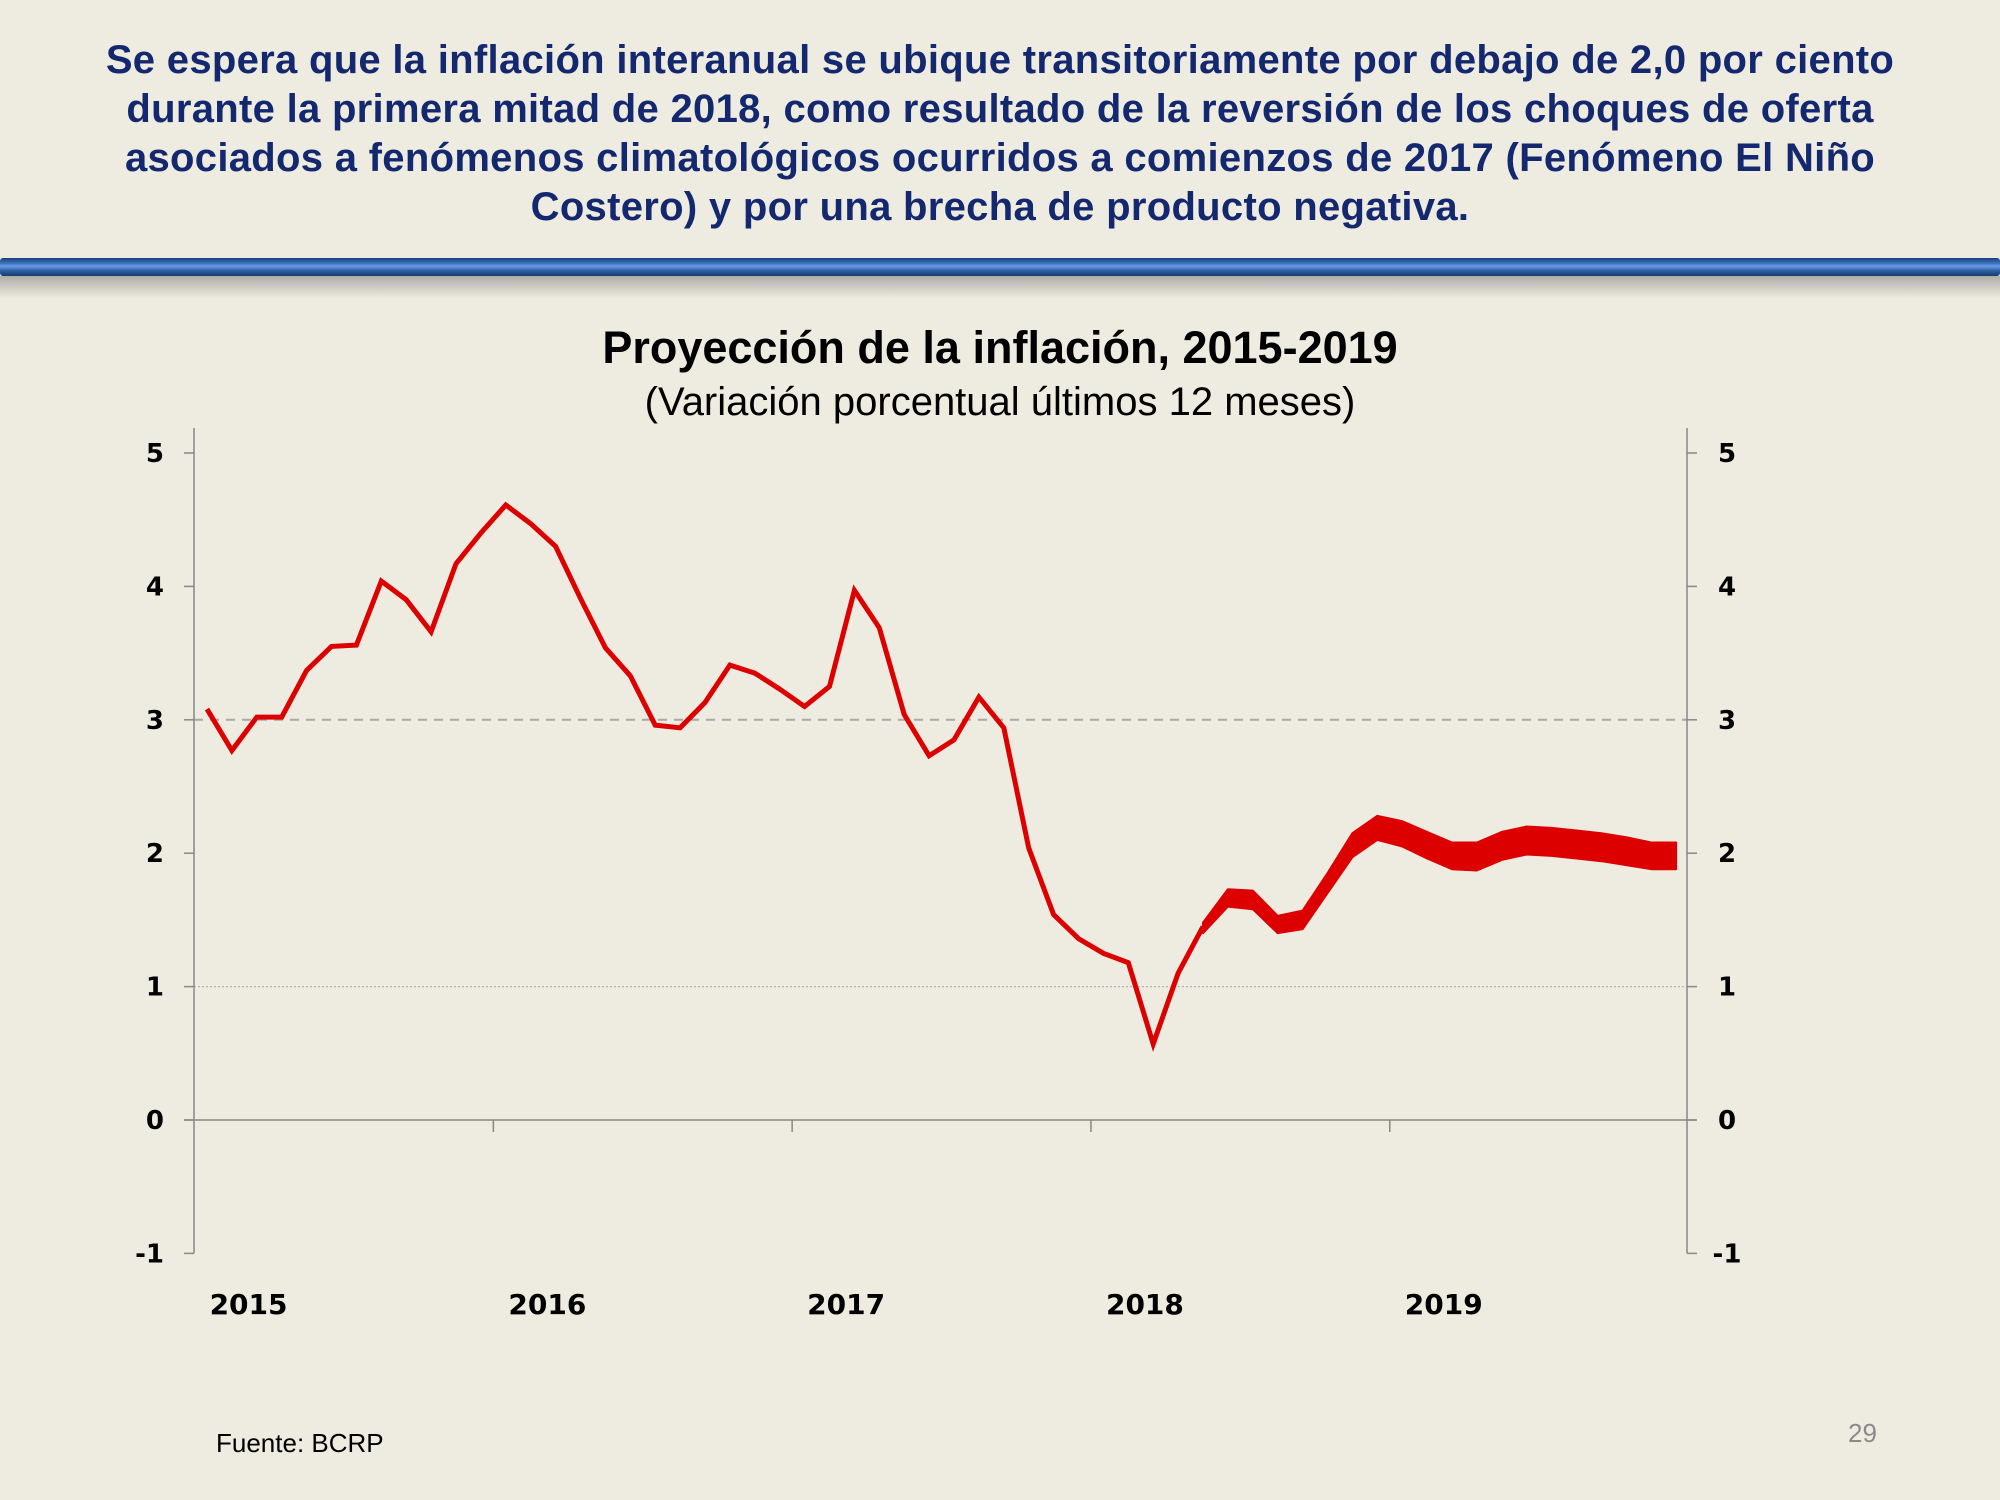 This screenshot has width=2000, height=1500. I want to click on page-number: 29, so click(1862, 1433).